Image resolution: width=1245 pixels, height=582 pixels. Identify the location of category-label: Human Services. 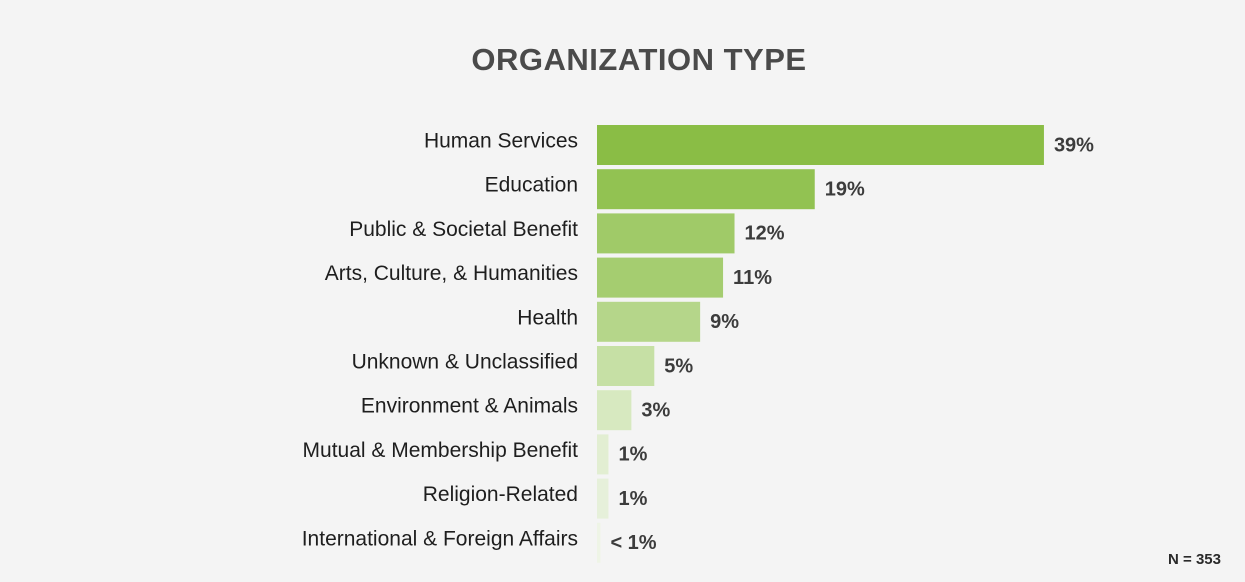
(501, 141).